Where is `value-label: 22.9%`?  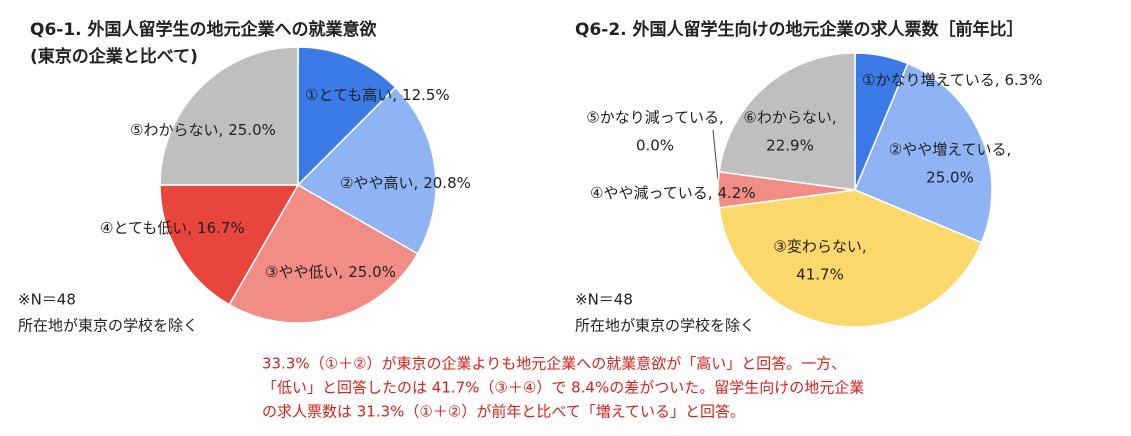 value-label: 22.9% is located at coordinates (790, 146).